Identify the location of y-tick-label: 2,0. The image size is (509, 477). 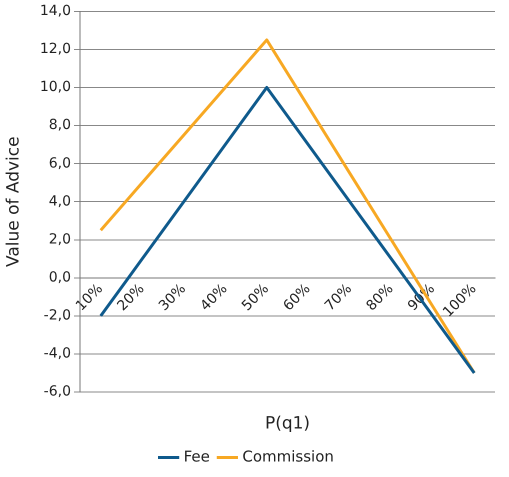
(59, 239).